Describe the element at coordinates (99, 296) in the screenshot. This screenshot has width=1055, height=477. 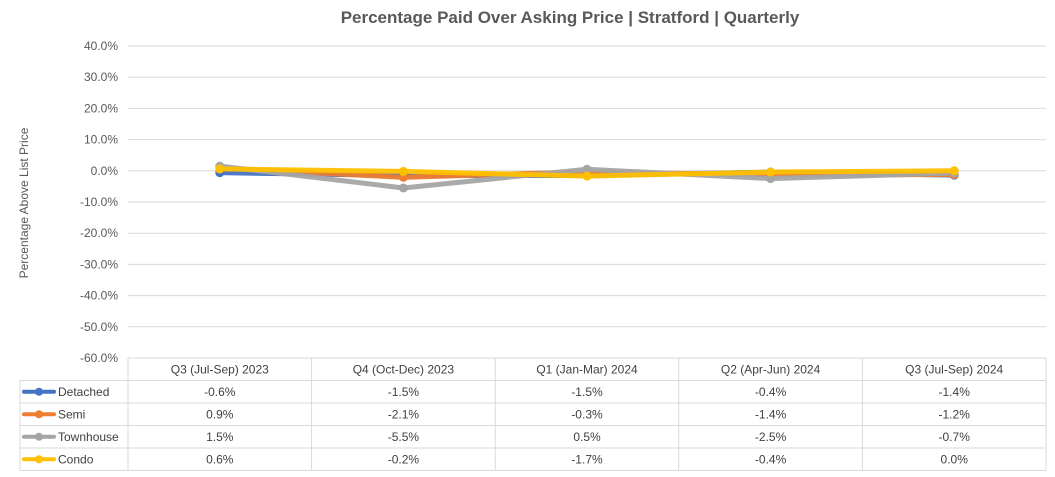
I see `y-tick-label: -40.0%` at that location.